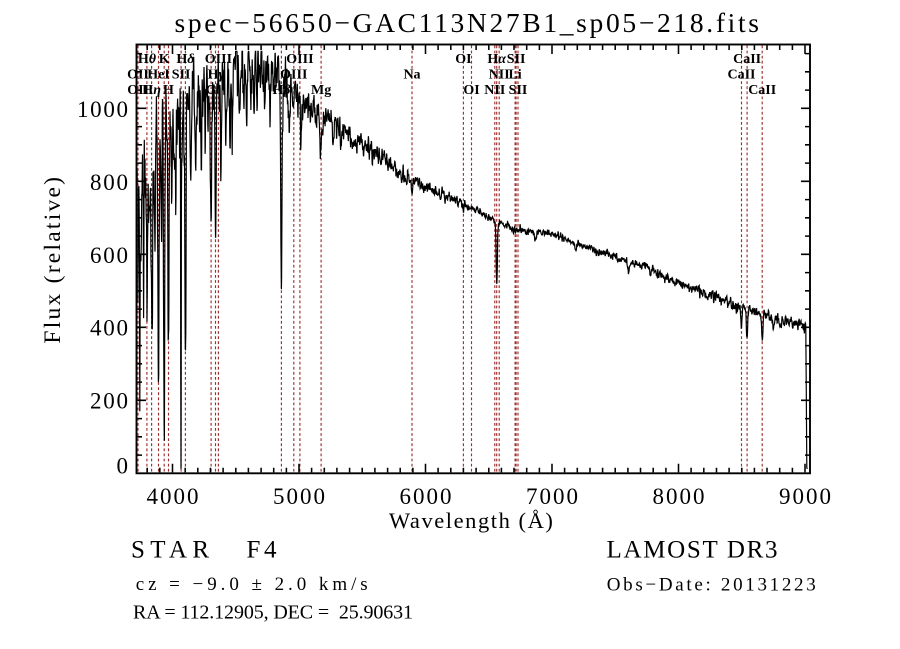 The image size is (900, 649). I want to click on svg-text: 6000, so click(426, 496).